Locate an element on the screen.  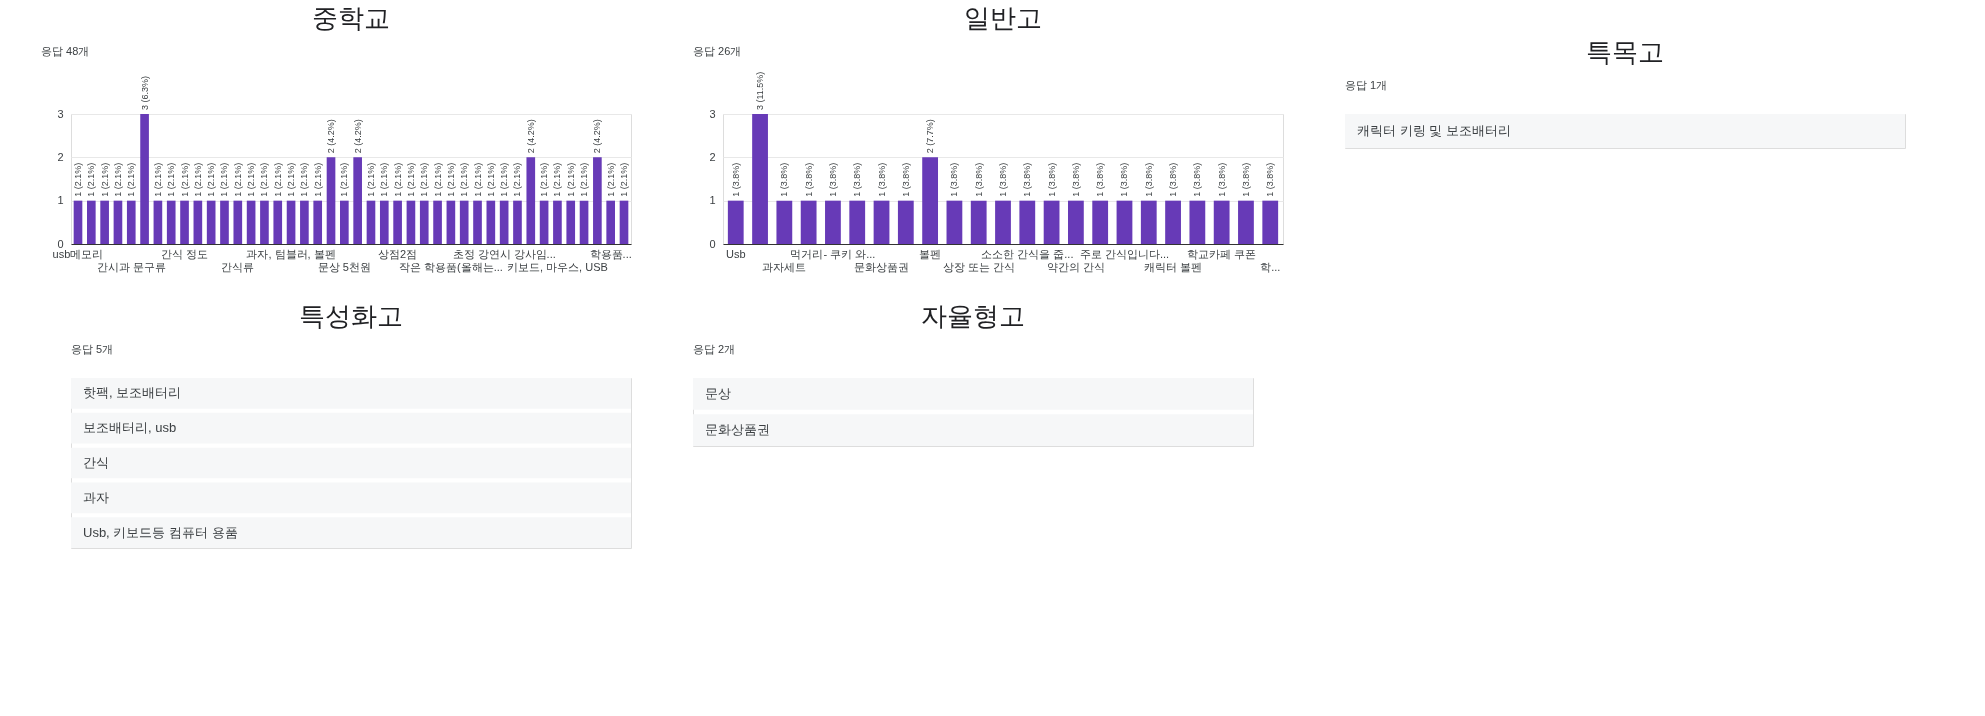
x-tick-label: 과자세트 is located at coordinates (784, 266).